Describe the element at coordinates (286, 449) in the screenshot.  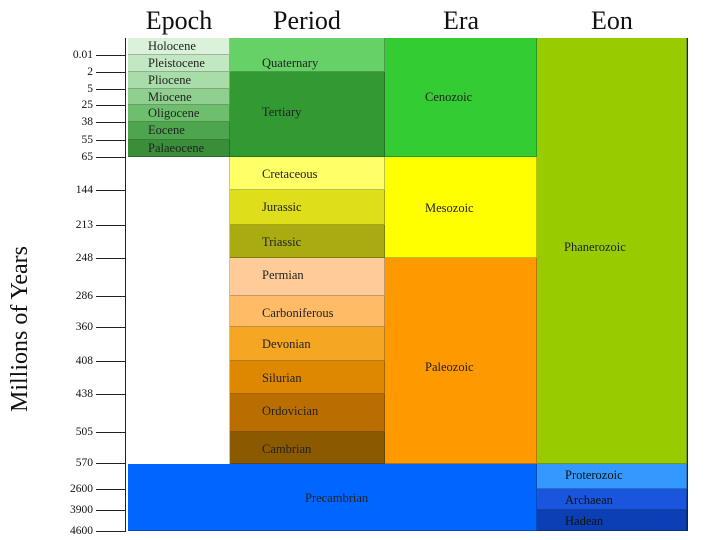
I see `period-label: Cambrian` at that location.